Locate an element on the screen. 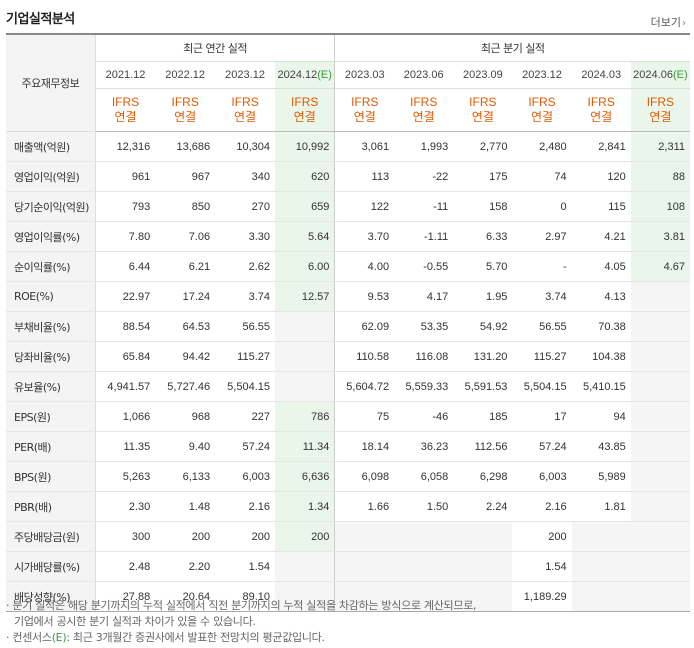 The width and height of the screenshot is (694, 648). table-cell: 4.21 is located at coordinates (601, 236).